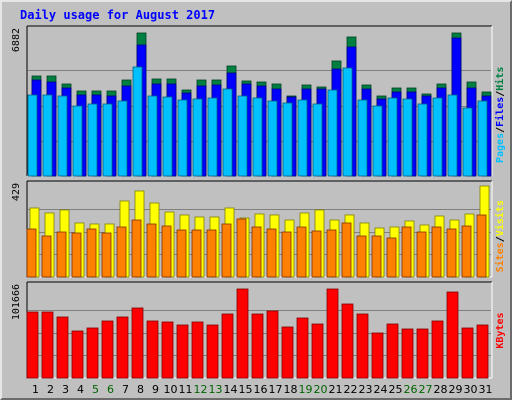  What do you see at coordinates (118, 15) in the screenshot?
I see `chart-title: Daily usage for August 2017` at bounding box center [118, 15].